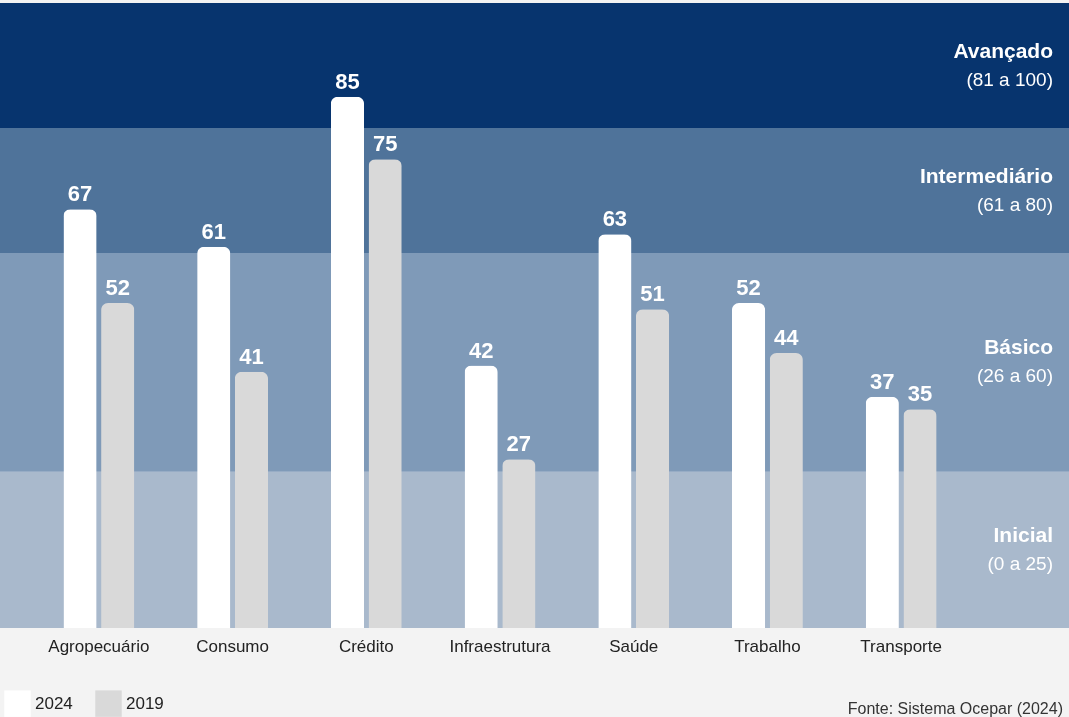 The image size is (1069, 717). Describe the element at coordinates (634, 646) in the screenshot. I see `x-tick-label: Saúde` at that location.